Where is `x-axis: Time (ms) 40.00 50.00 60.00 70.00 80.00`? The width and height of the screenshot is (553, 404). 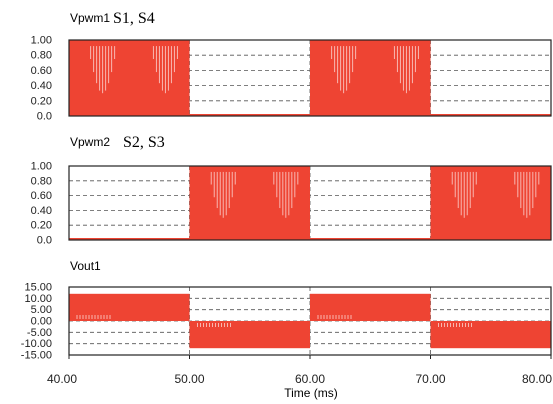 x-axis: Time (ms) 40.00 50.00 60.00 70.00 80.00 is located at coordinates (299, 377).